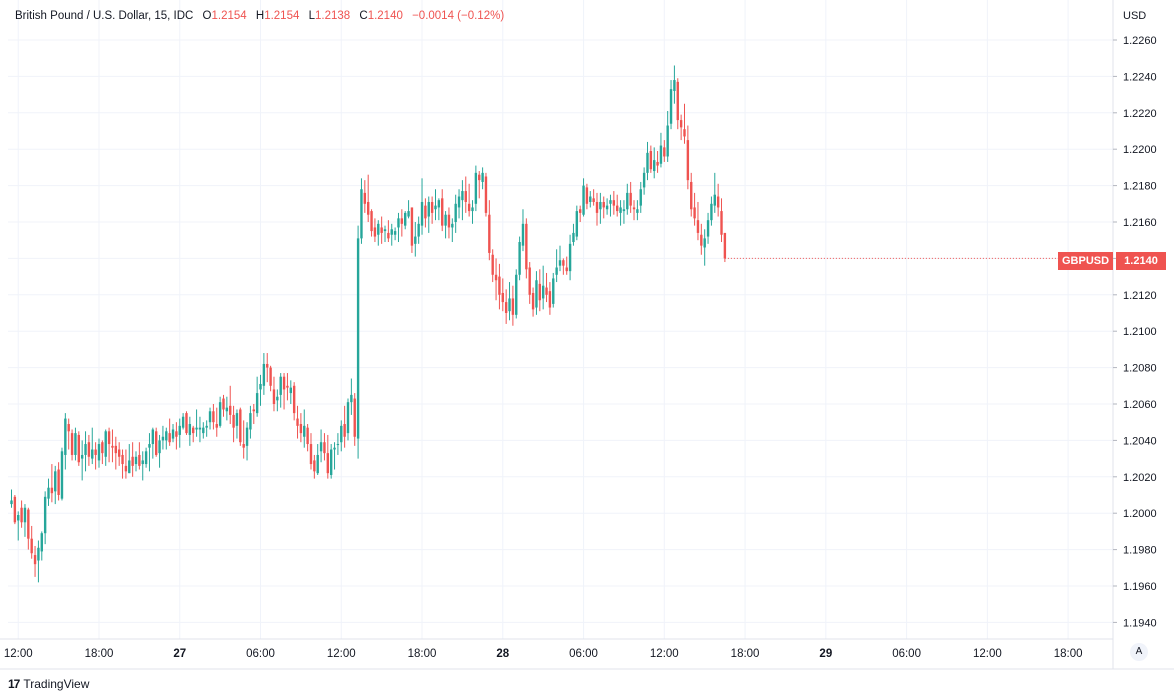 The image size is (1174, 700). I want to click on brand-name: TradingView, so click(56, 684).